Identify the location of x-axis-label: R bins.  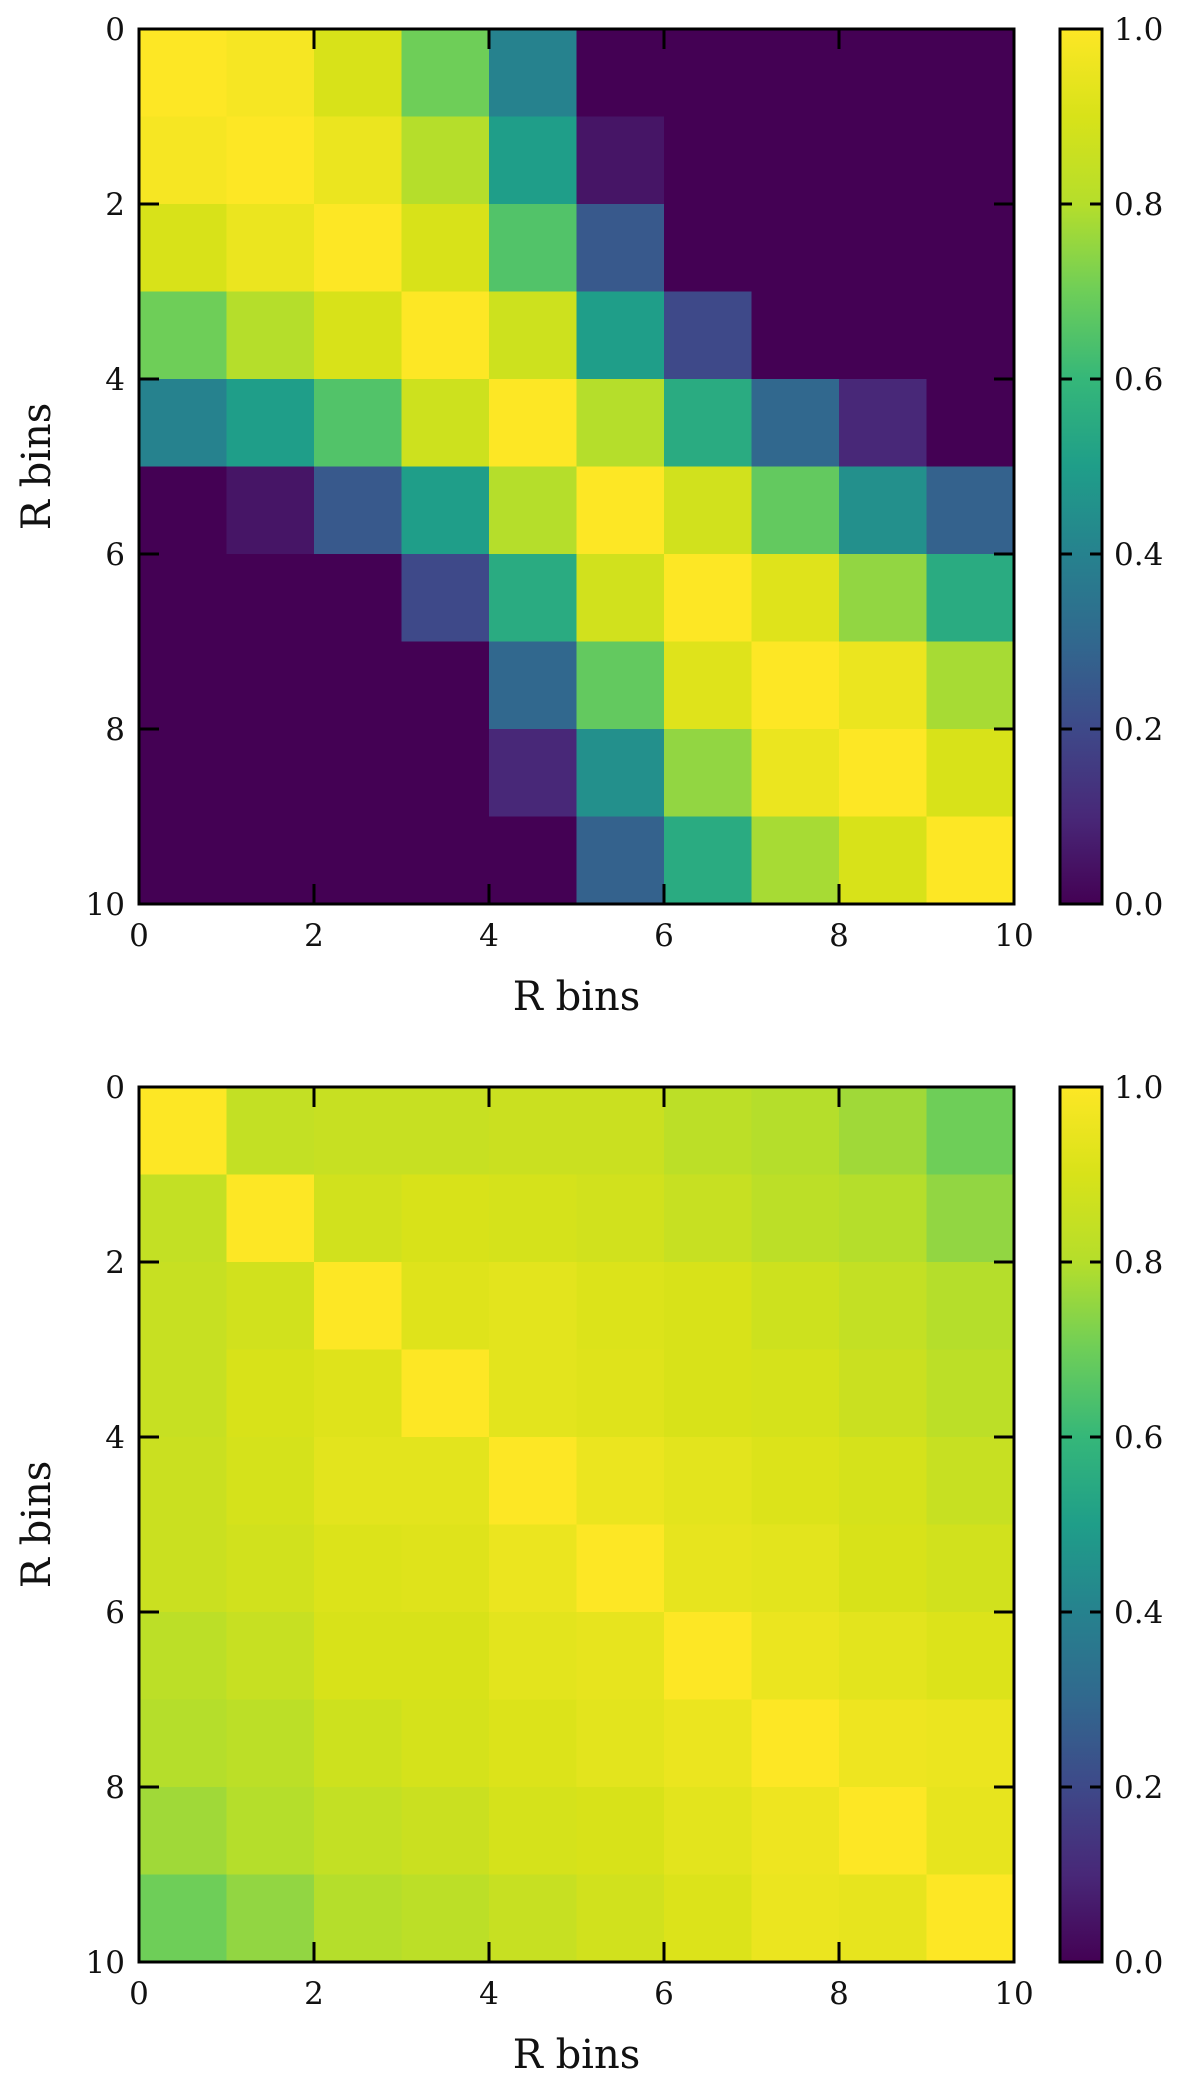
(577, 997).